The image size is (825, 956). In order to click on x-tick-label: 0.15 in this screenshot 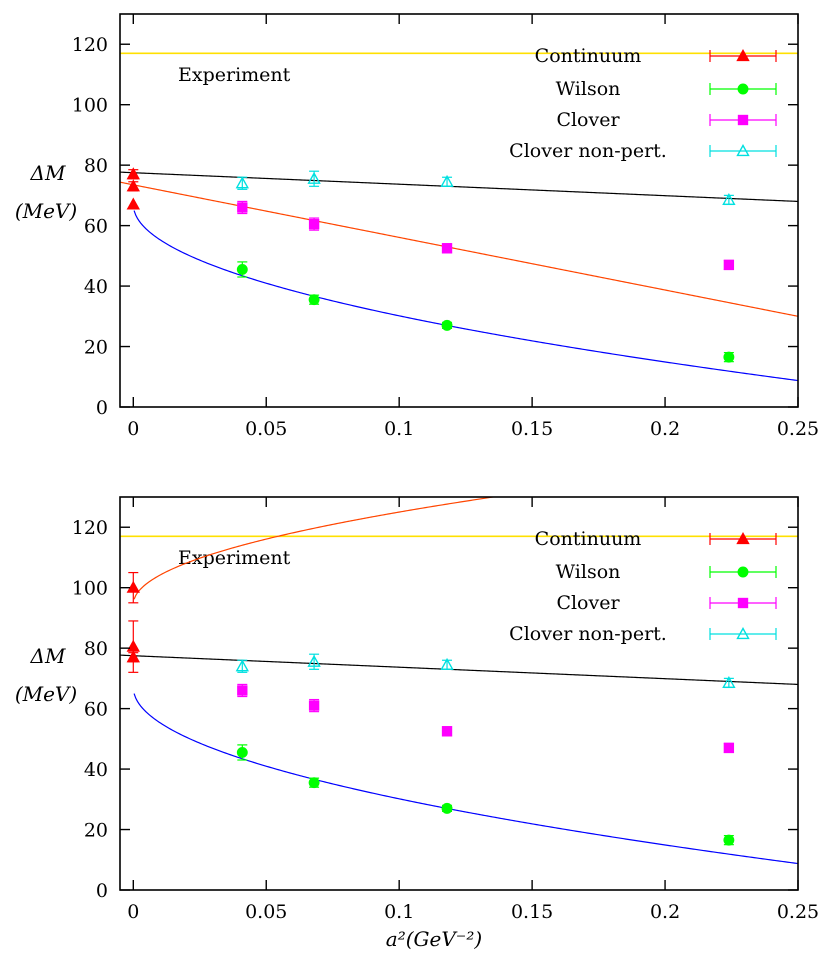, I will do `click(532, 429)`.